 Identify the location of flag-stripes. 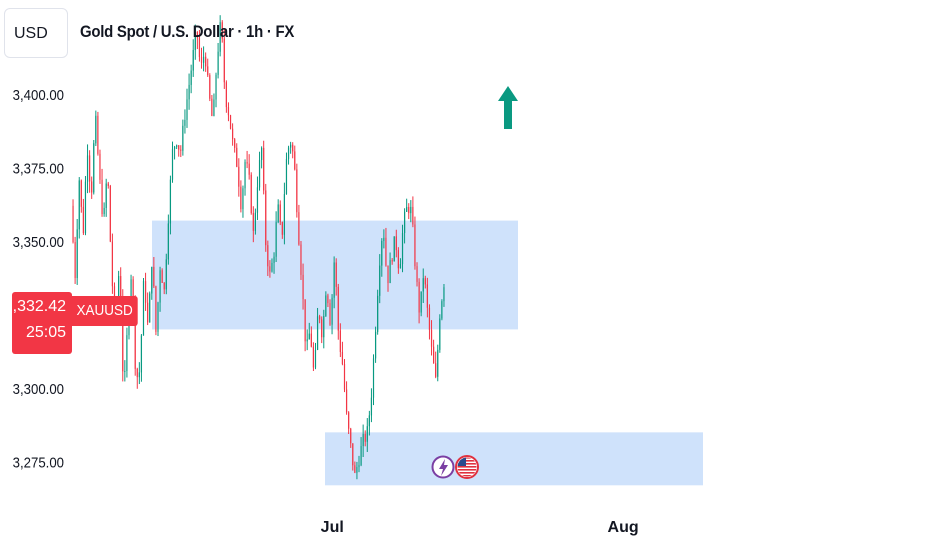
(467, 467).